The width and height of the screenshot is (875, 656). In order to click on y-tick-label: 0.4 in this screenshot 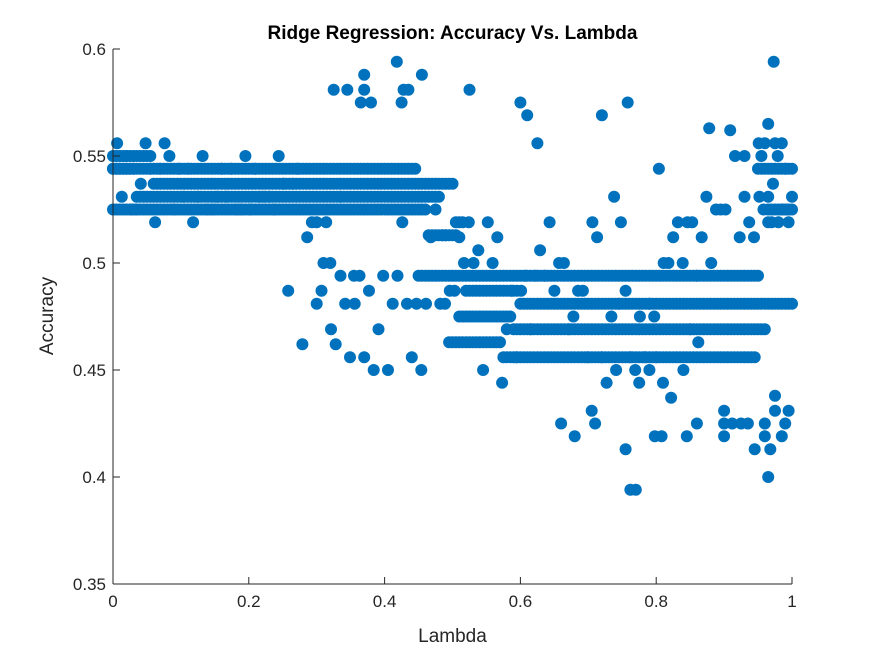, I will do `click(94, 477)`.